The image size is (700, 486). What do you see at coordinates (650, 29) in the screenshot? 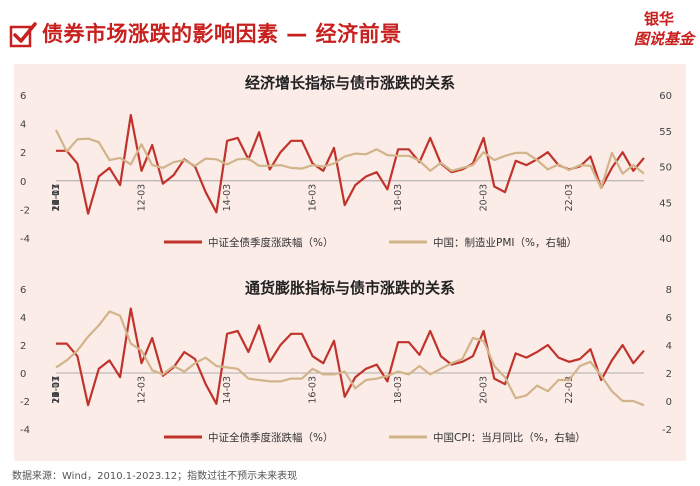
I see `brand-logo: 银华 图说基金` at bounding box center [650, 29].